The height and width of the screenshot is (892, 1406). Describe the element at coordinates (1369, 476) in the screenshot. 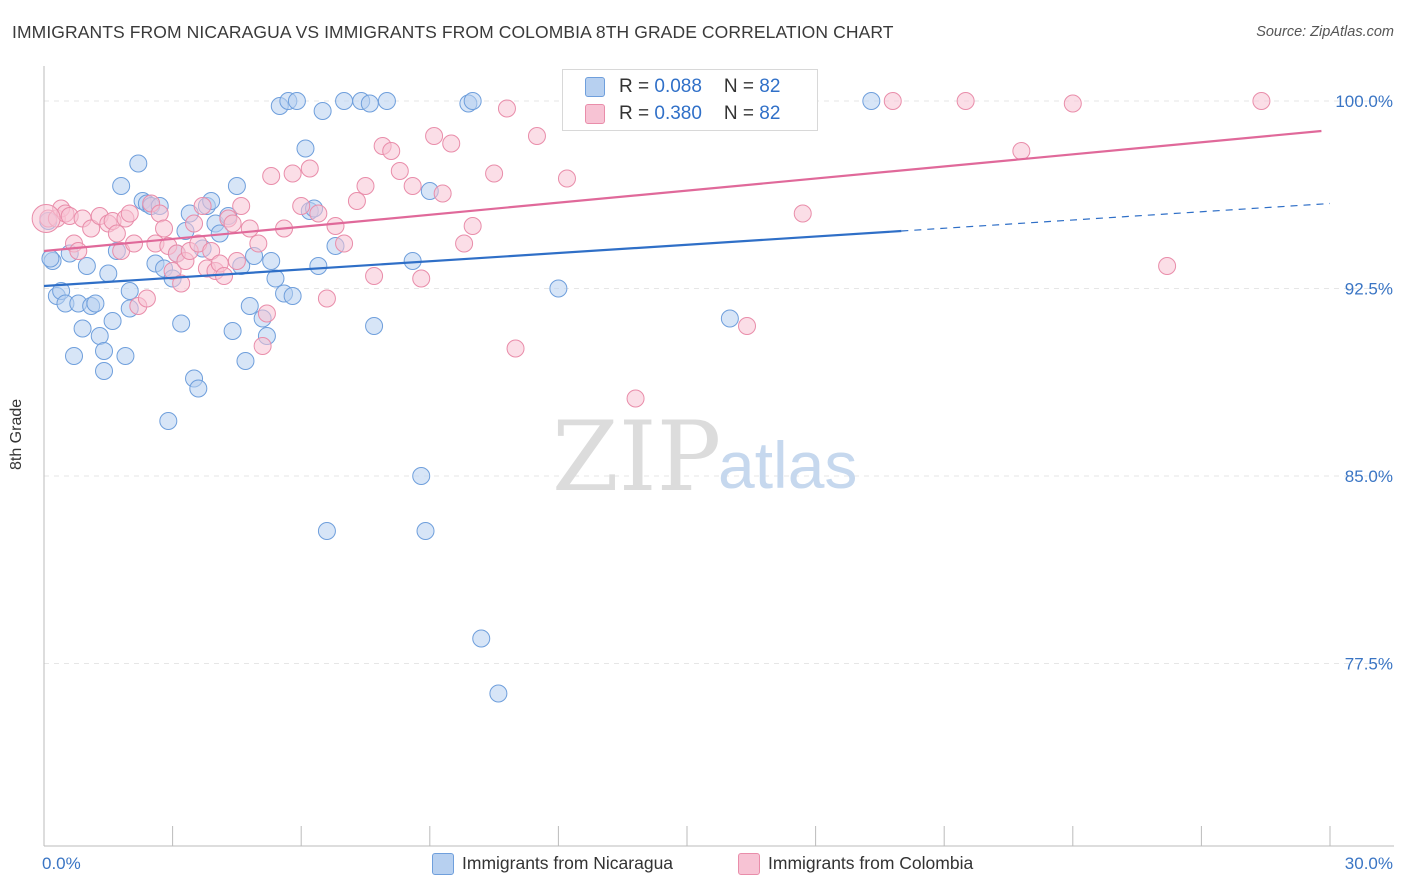

I see `y-tick-label: 85.0%` at that location.